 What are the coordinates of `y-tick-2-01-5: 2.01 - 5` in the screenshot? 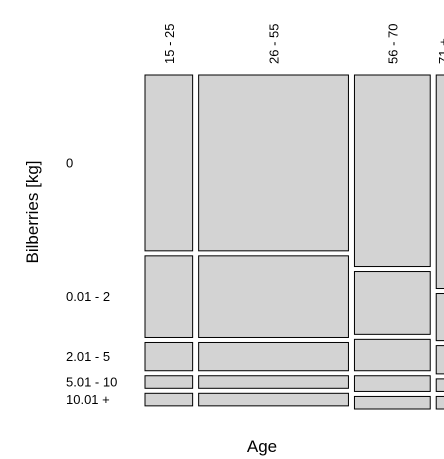 It's located at (88, 356).